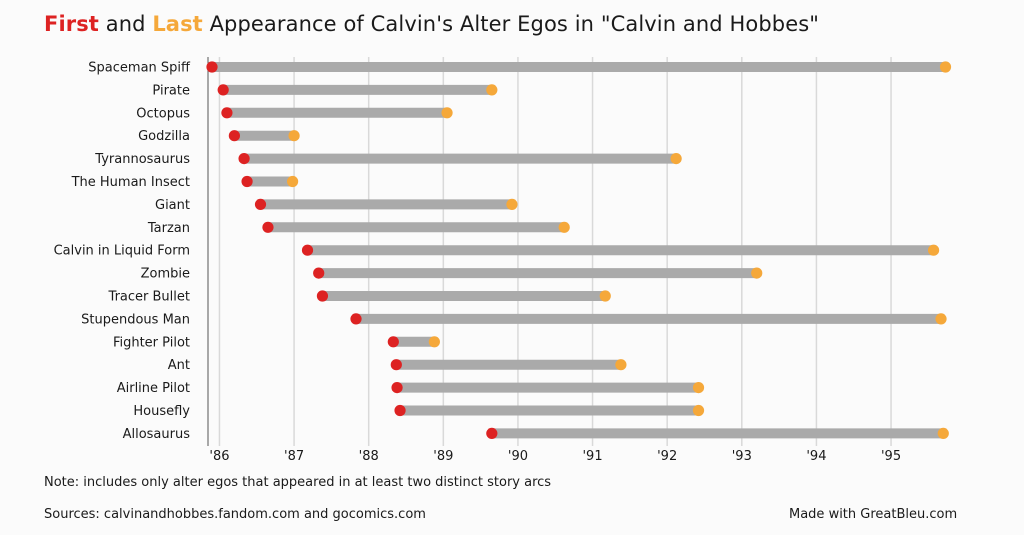  I want to click on x-tick-label: '90, so click(518, 456).